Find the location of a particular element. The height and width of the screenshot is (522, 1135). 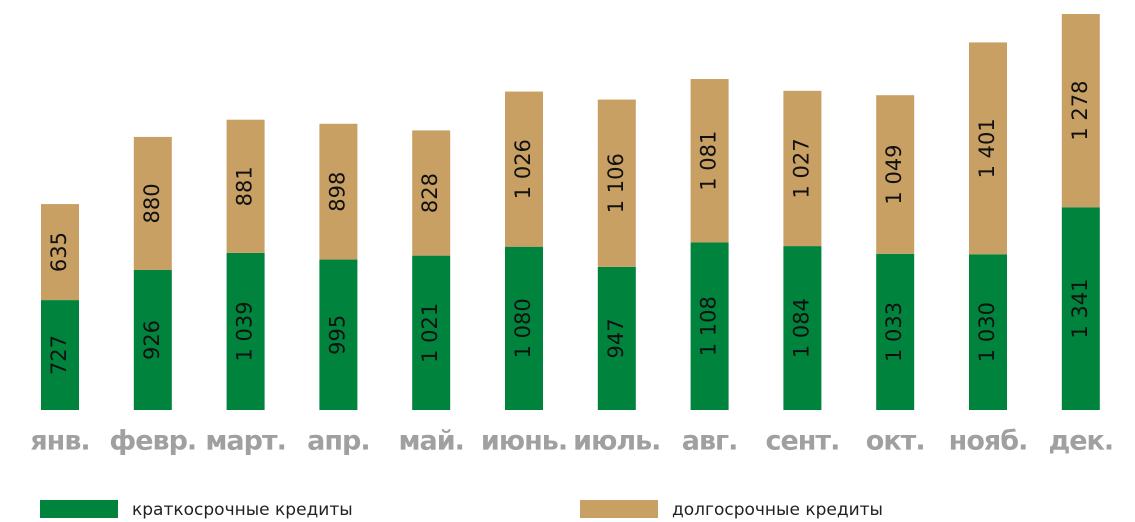

data-label: 727 is located at coordinates (59, 355).